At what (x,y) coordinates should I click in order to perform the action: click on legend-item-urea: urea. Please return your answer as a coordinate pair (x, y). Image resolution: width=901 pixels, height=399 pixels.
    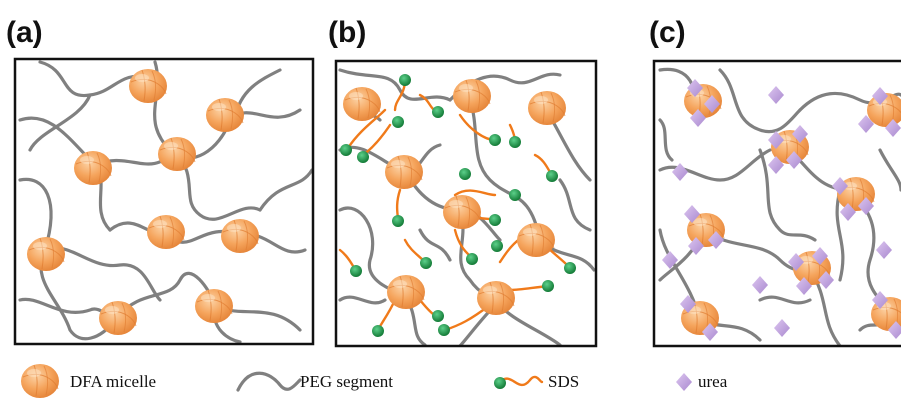
    Looking at the image, I should click on (702, 381).